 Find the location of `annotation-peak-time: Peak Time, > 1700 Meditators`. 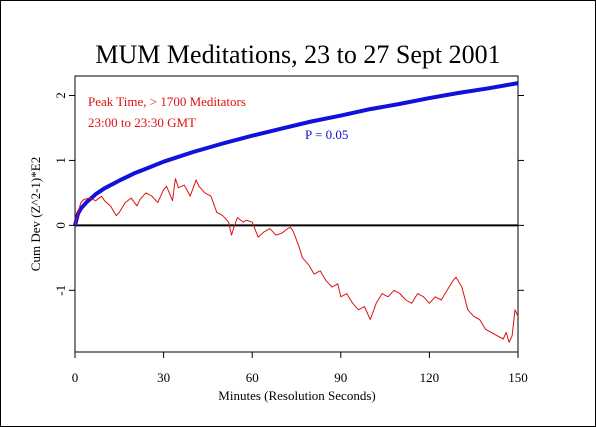

annotation-peak-time: Peak Time, > 1700 Meditators is located at coordinates (167, 101).